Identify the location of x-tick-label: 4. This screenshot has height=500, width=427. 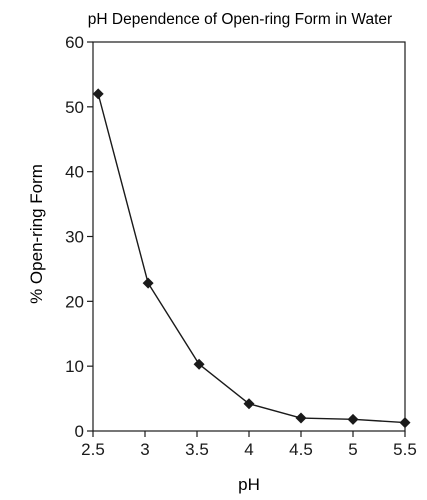
(248, 449).